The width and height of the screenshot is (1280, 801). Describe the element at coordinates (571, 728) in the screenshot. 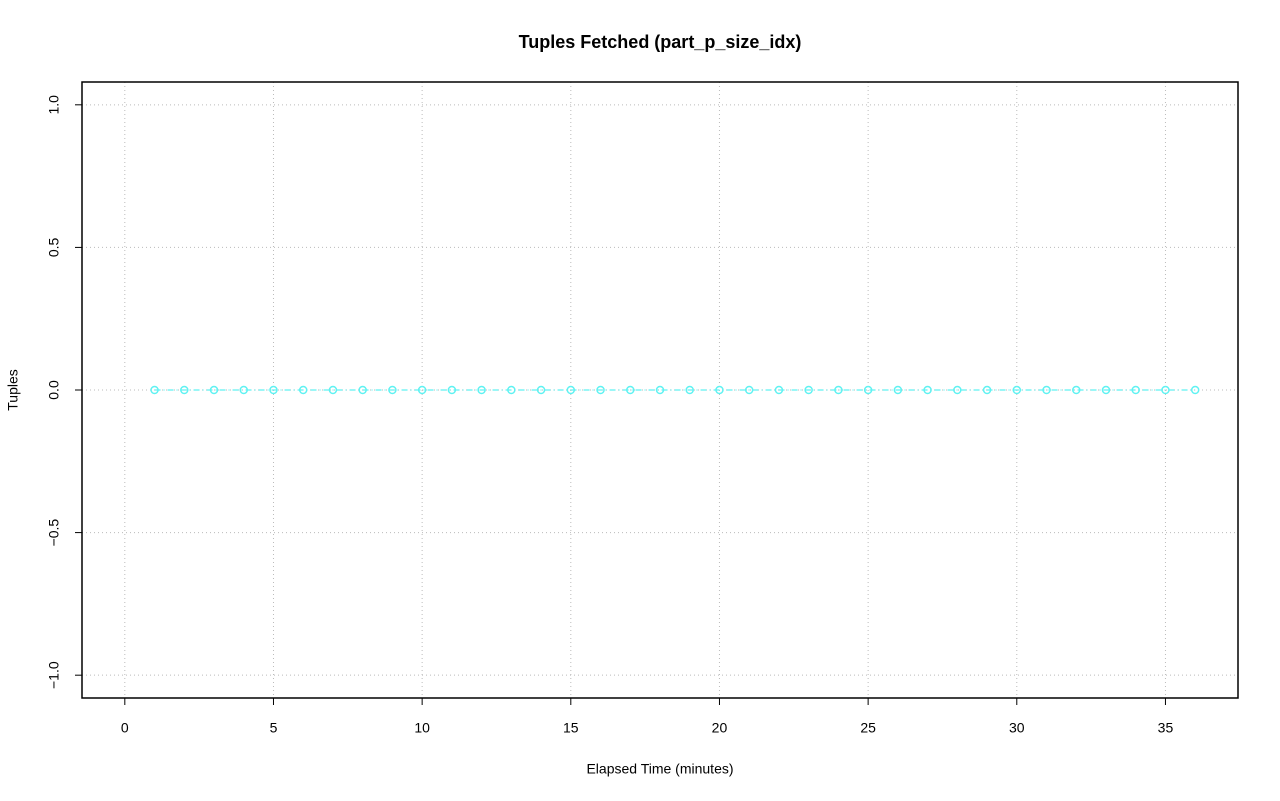

I see `x-tick-label: 15` at that location.